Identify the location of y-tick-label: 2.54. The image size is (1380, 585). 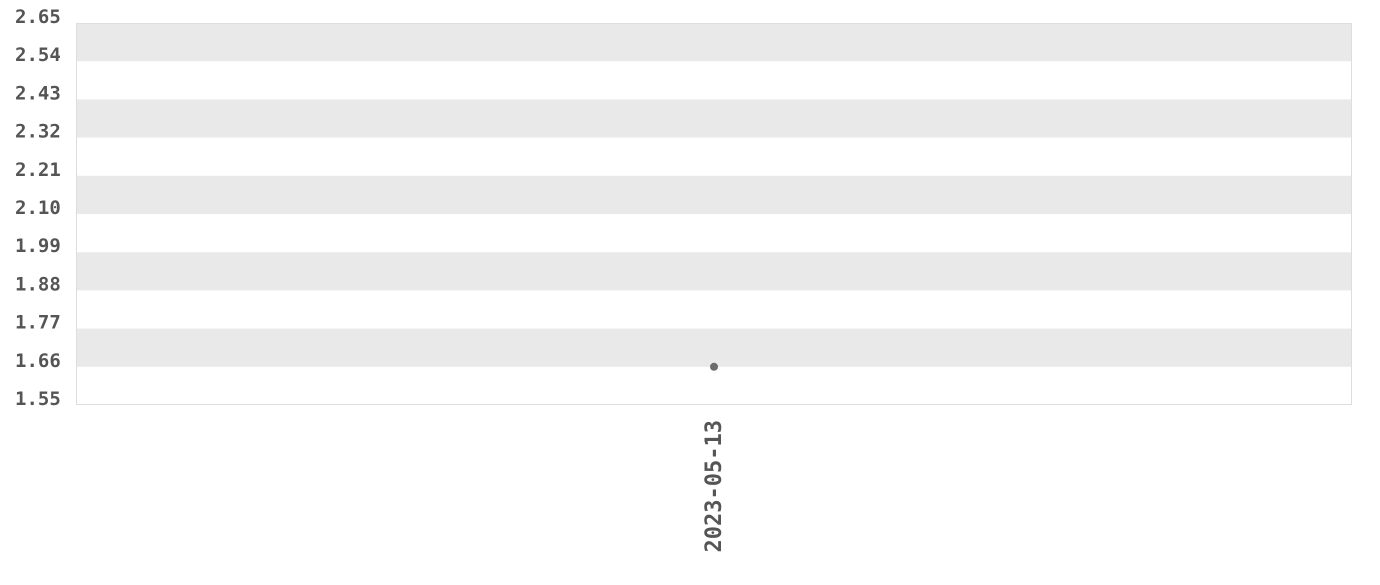
(38, 55).